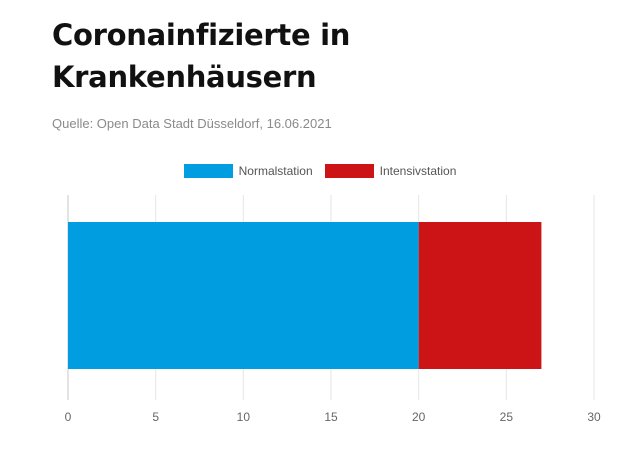 The image size is (640, 455). What do you see at coordinates (244, 417) in the screenshot?
I see `x-tick-label-10: 10` at bounding box center [244, 417].